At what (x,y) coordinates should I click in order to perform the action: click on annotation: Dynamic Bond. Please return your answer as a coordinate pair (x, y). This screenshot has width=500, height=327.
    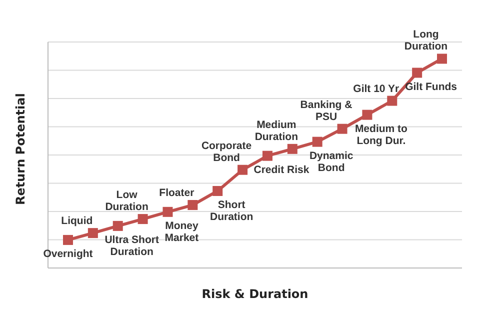
    Looking at the image, I should click on (331, 162).